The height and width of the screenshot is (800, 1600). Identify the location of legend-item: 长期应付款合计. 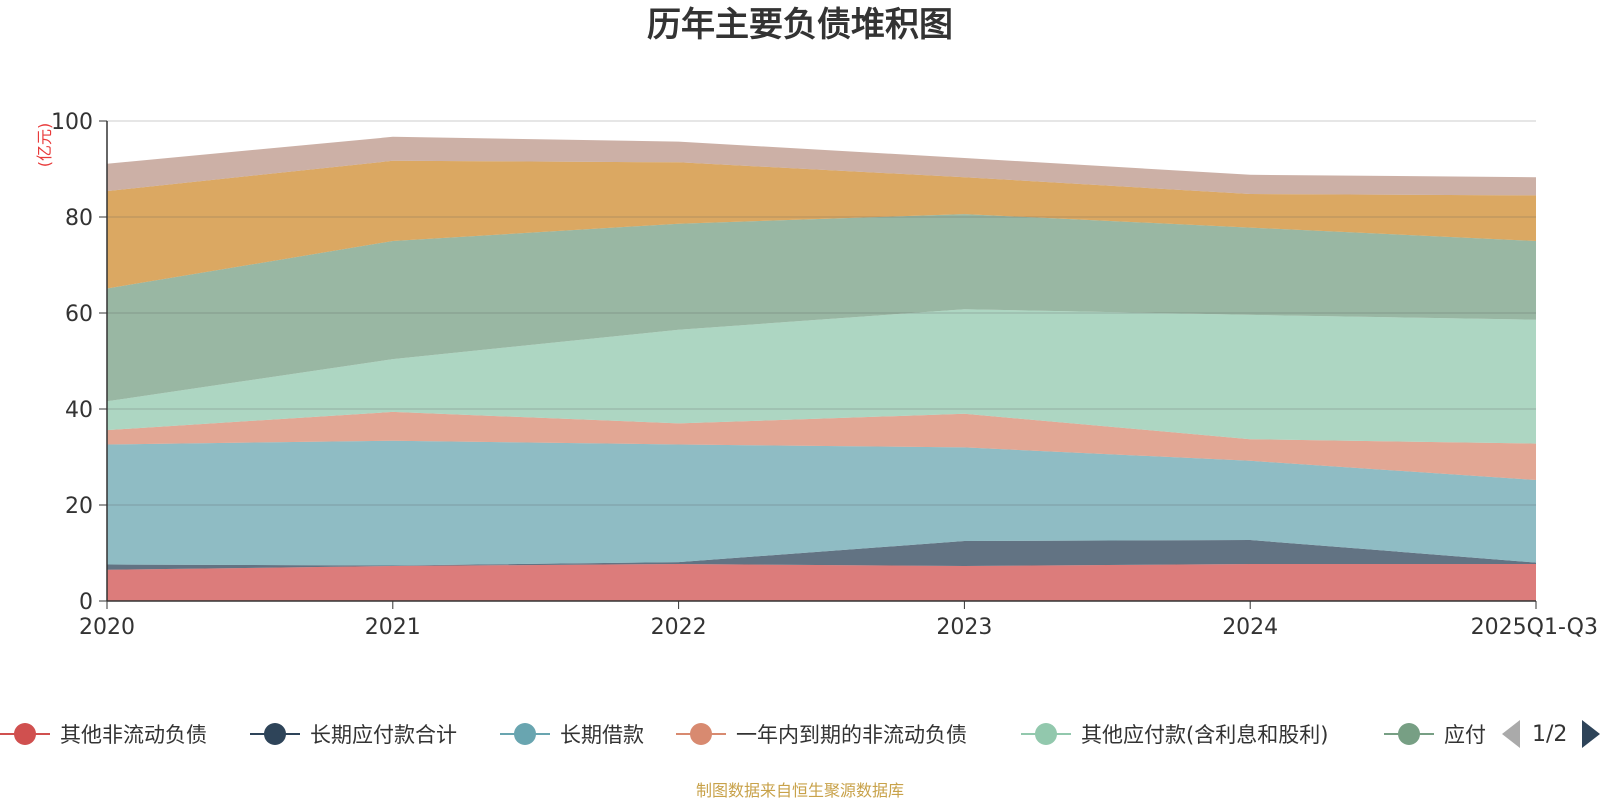
(353, 735).